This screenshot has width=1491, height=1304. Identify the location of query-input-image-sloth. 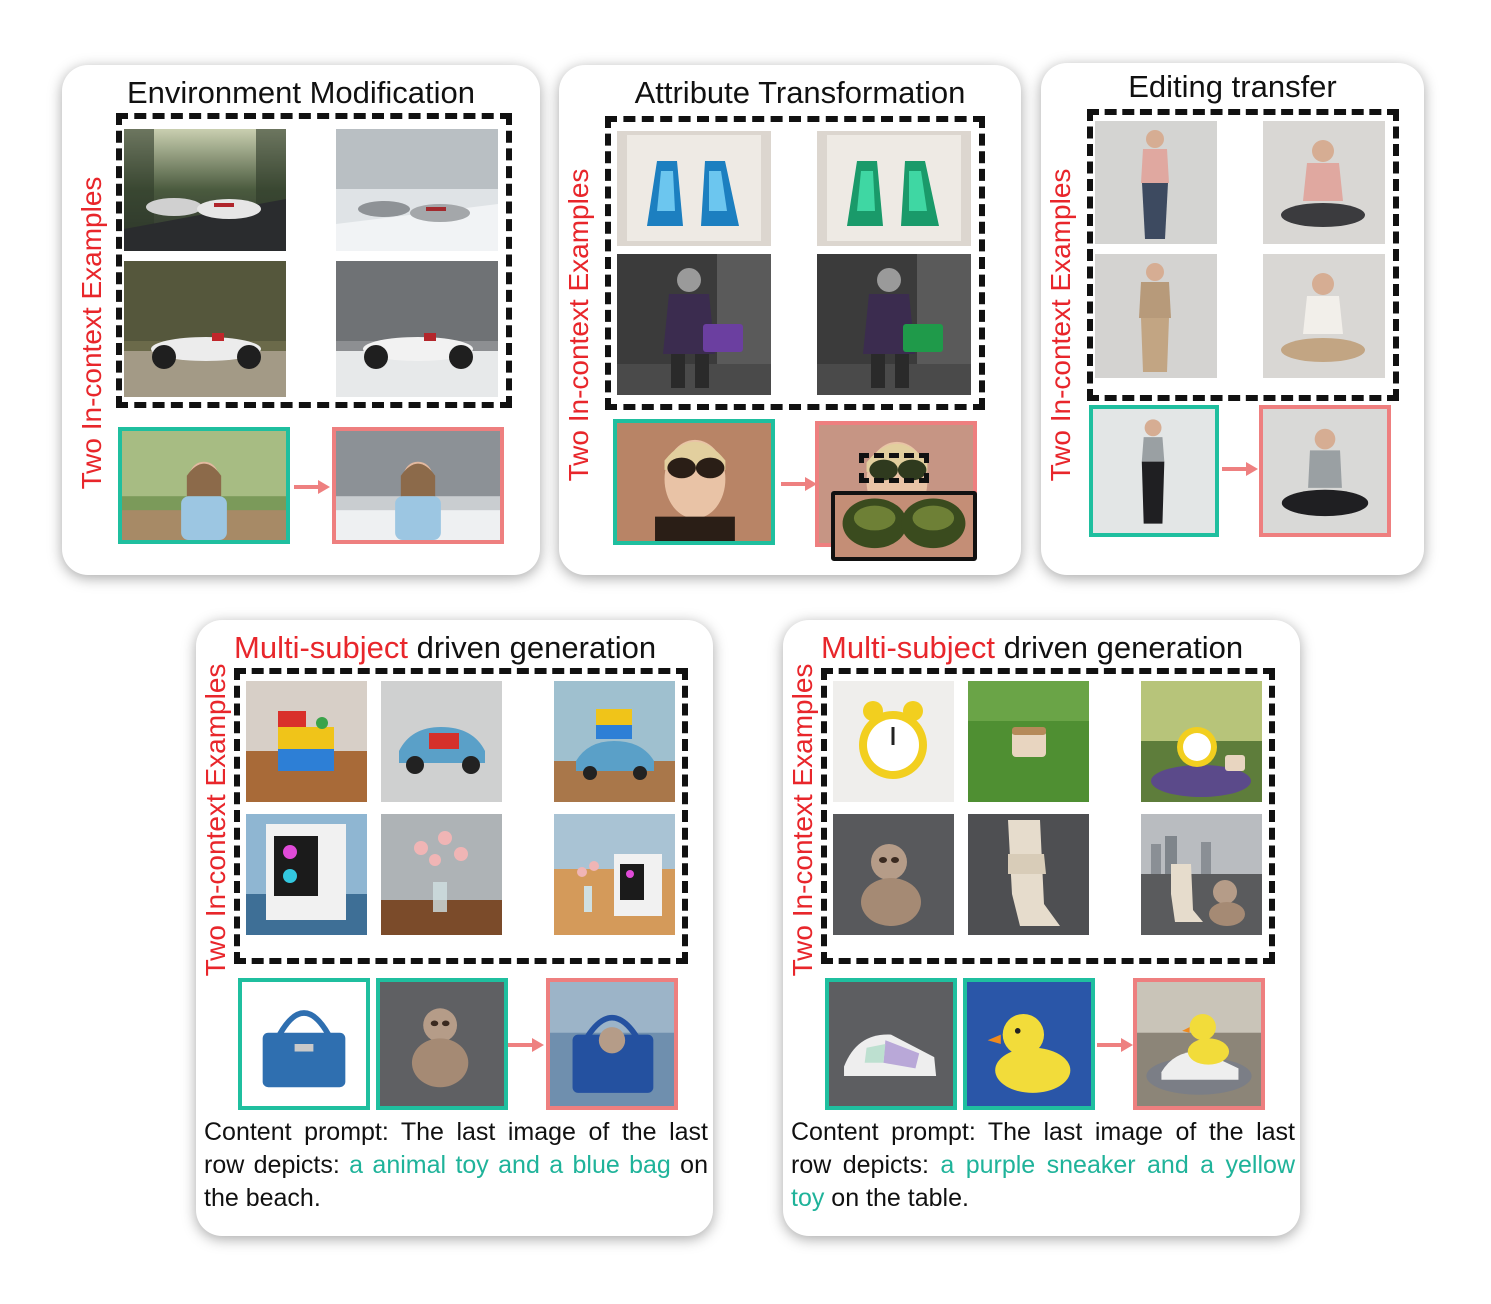
(442, 1044).